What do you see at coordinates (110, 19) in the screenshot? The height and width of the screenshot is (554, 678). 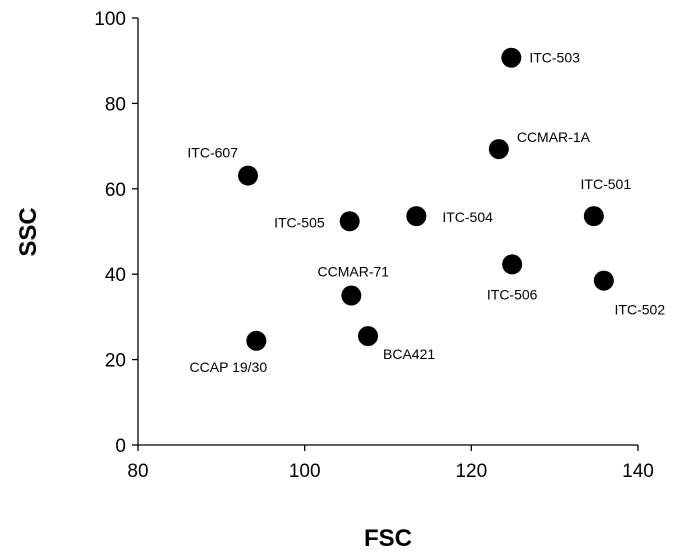 I see `y-tick-label: 100` at bounding box center [110, 19].